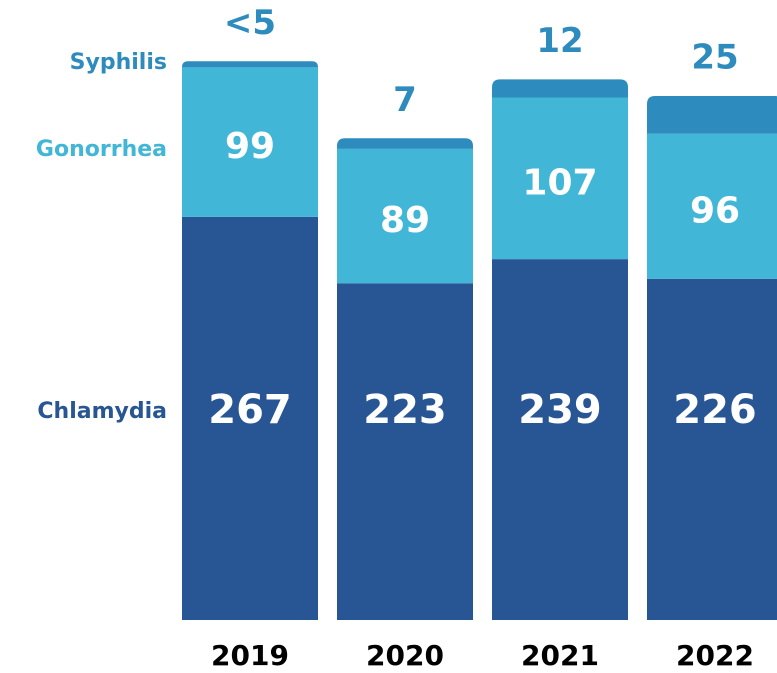 This screenshot has width=777, height=673. What do you see at coordinates (714, 58) in the screenshot?
I see `data-label: 25` at bounding box center [714, 58].